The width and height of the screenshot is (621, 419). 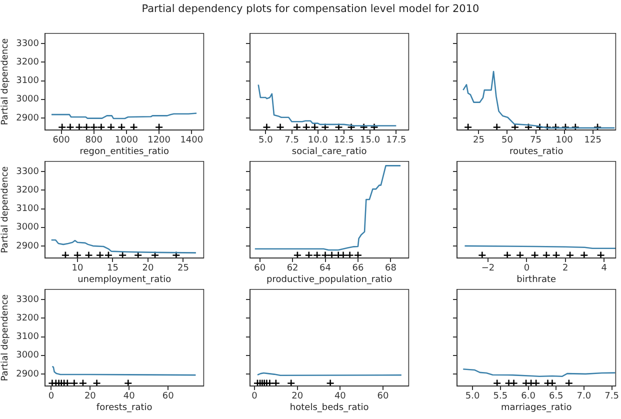 What do you see at coordinates (565, 141) in the screenshot?
I see `x-tick-label: 100` at bounding box center [565, 141].